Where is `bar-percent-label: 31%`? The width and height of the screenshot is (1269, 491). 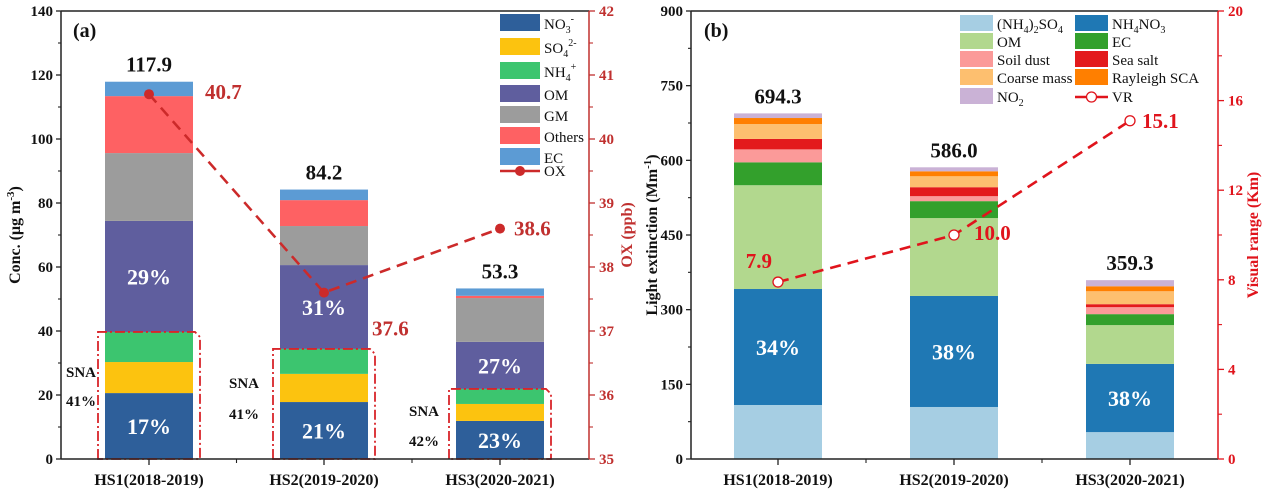
bar-percent-label: 31% is located at coordinates (324, 307).